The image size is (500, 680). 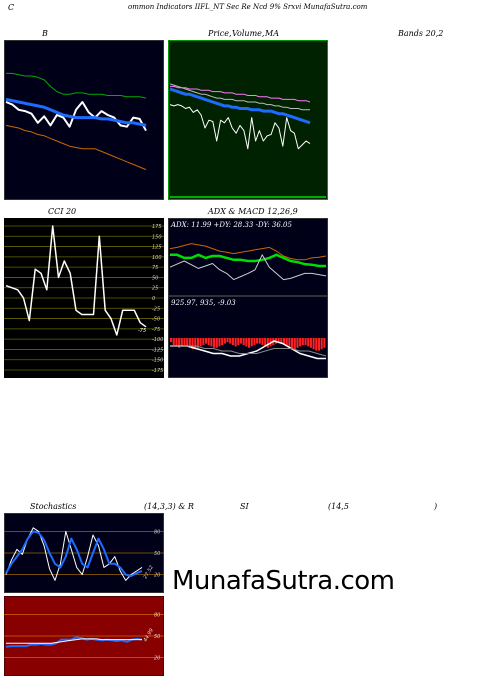 What do you see at coordinates (157, 340) in the screenshot?
I see `cci-tick-label: -100` at bounding box center [157, 340].